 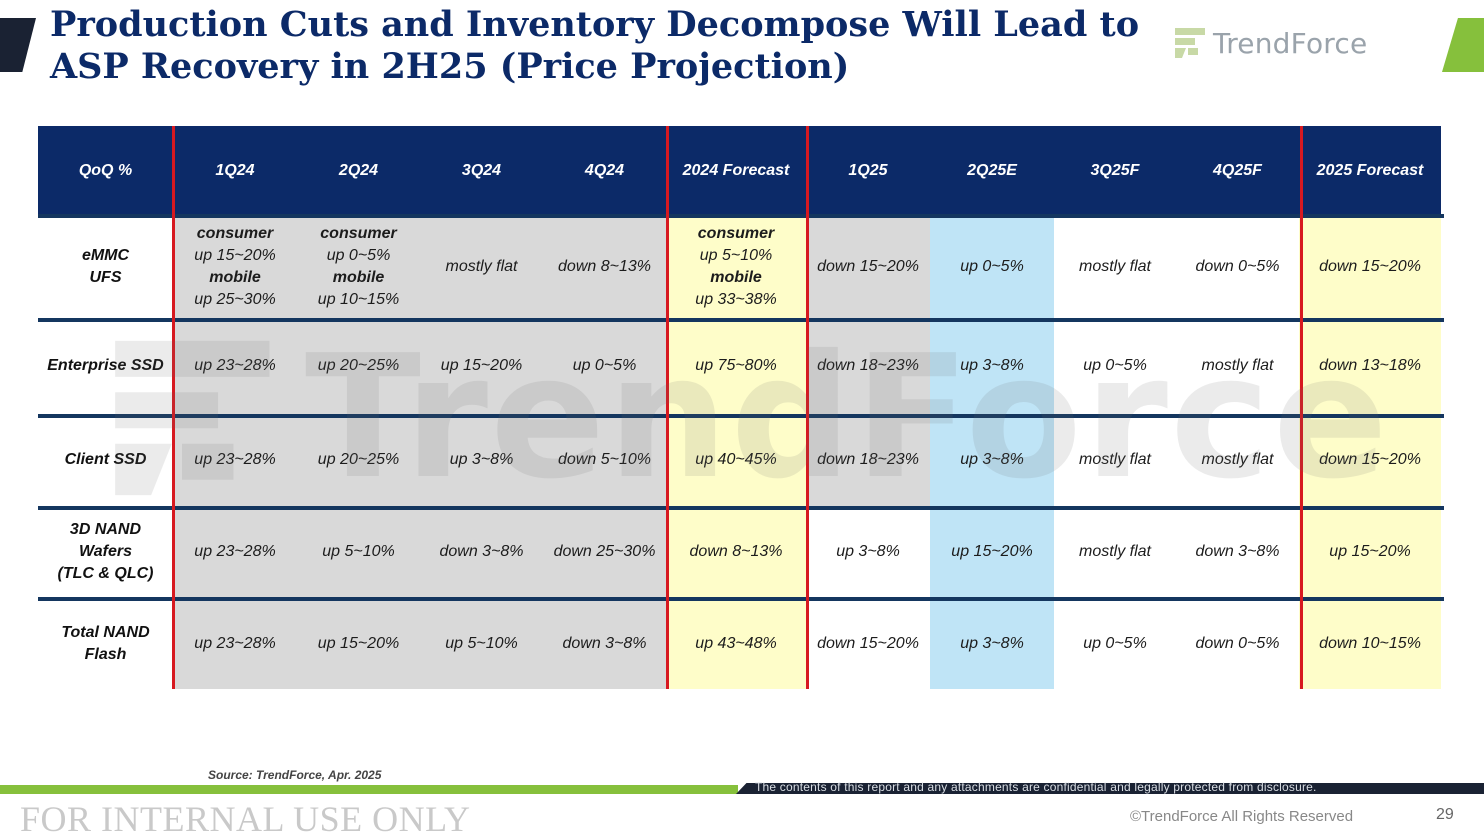 I want to click on brand-name: TrendForce, so click(x=1290, y=43).